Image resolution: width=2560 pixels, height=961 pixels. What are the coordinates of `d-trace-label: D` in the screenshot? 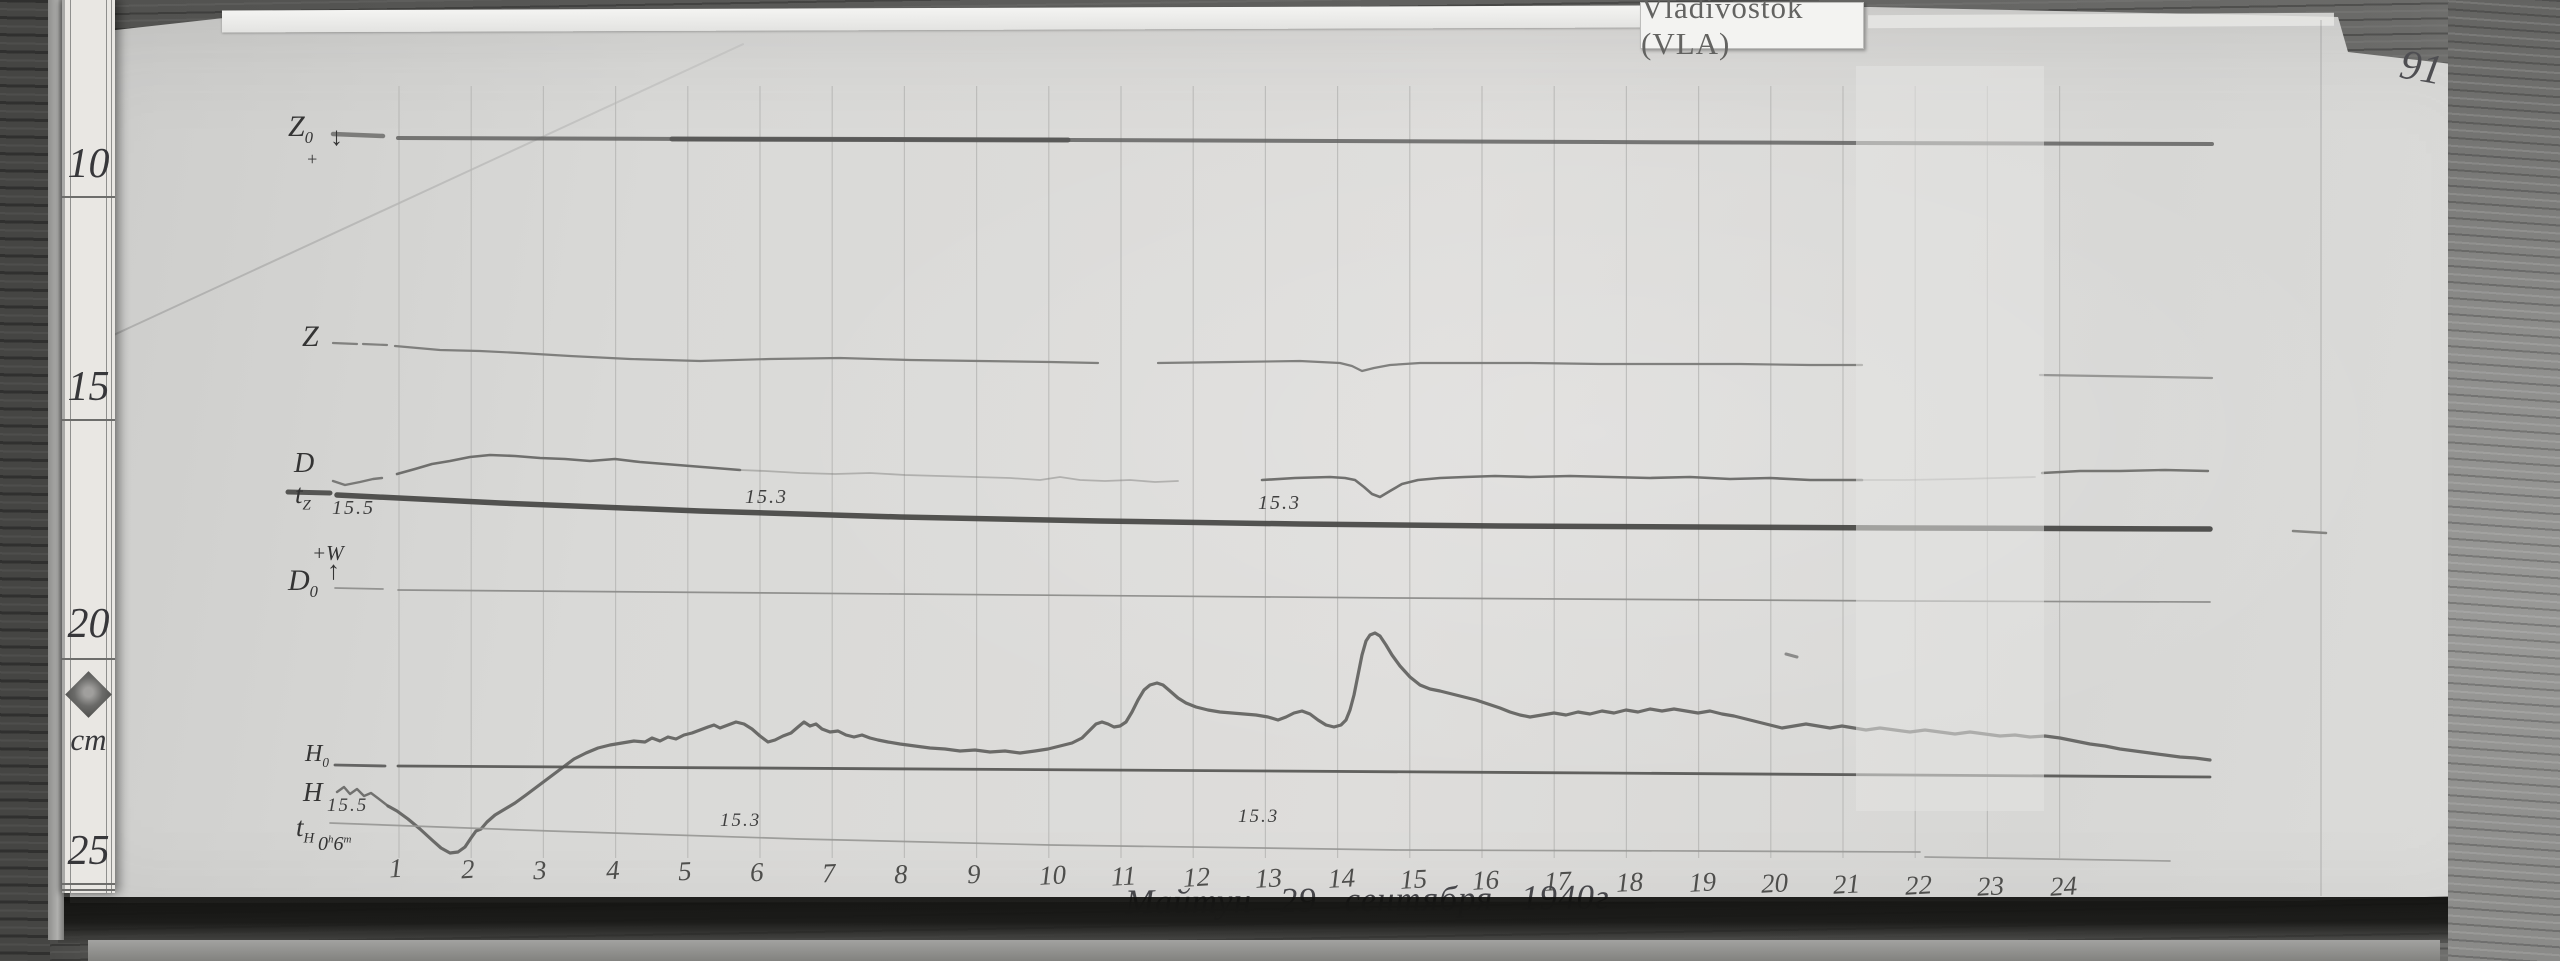 It's located at (304, 463).